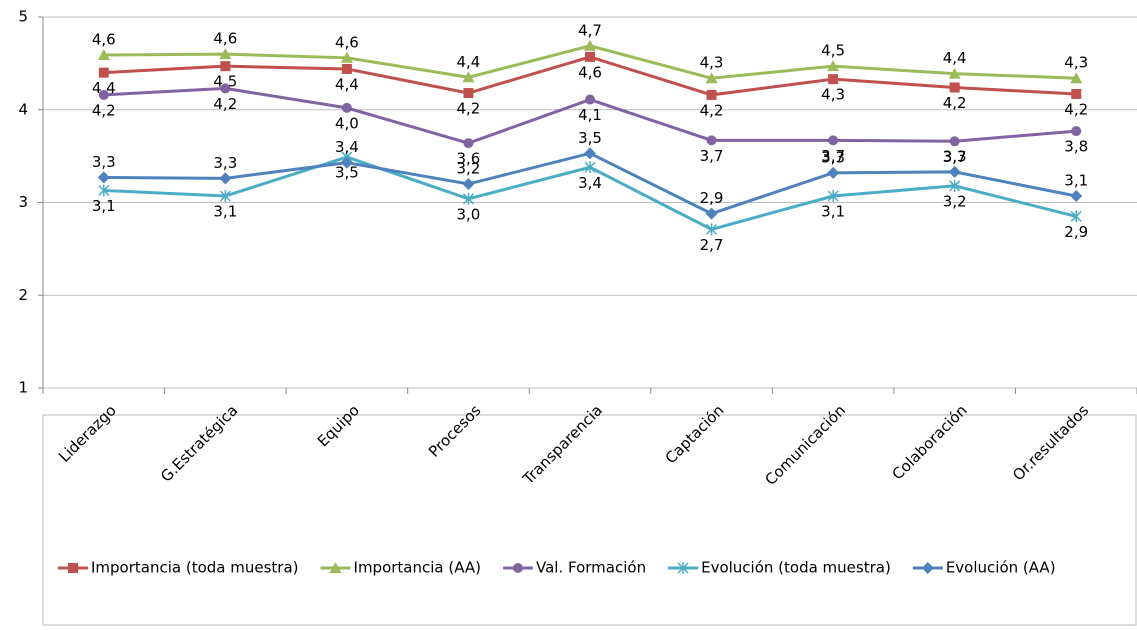 Image resolution: width=1137 pixels, height=630 pixels. What do you see at coordinates (930, 442) in the screenshot?
I see `x-tick-label: Colaboración` at bounding box center [930, 442].